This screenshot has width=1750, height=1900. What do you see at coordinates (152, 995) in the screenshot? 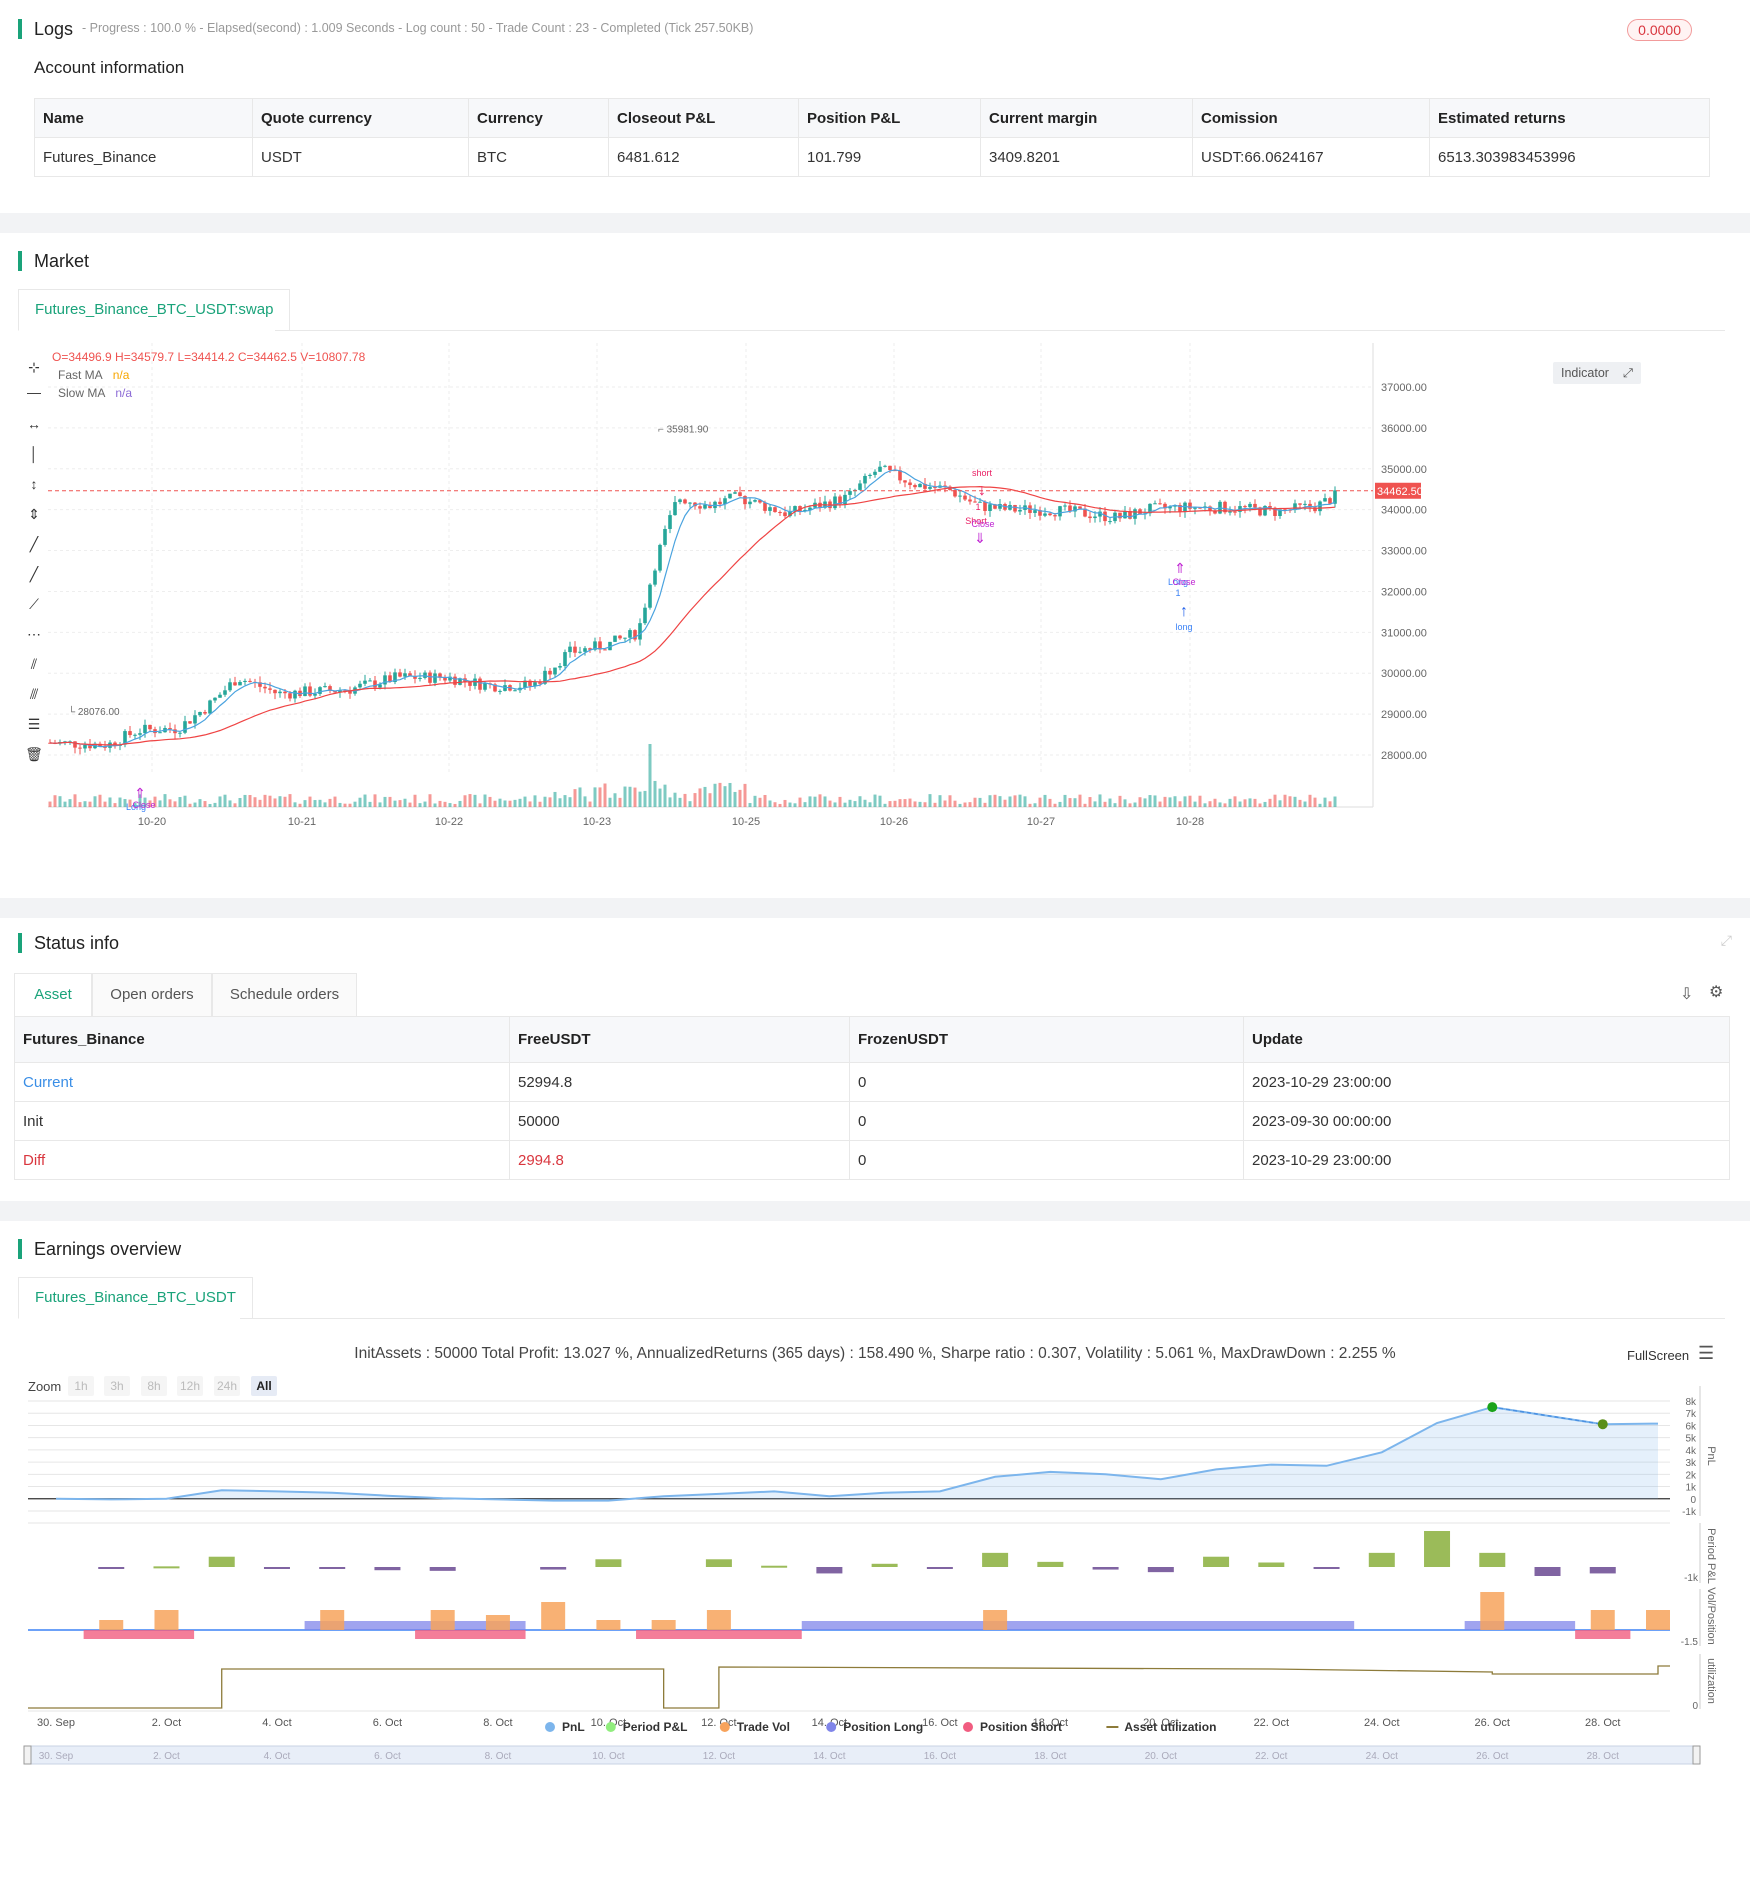
I see `tab-open-orders: Open orders` at bounding box center [152, 995].